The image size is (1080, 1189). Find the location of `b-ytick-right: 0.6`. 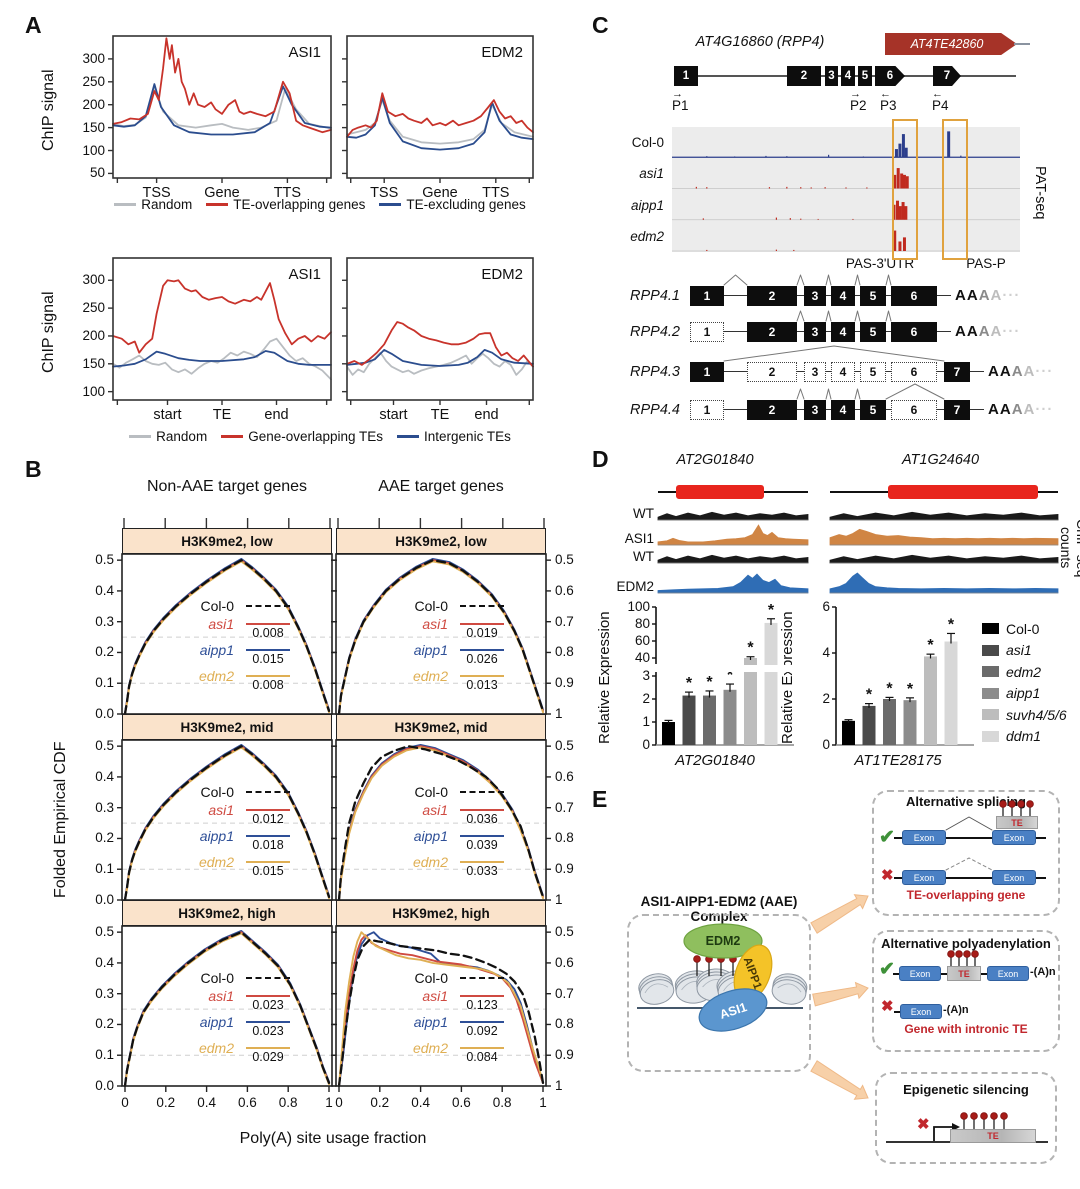

b-ytick-right: 0.6 is located at coordinates (564, 776).